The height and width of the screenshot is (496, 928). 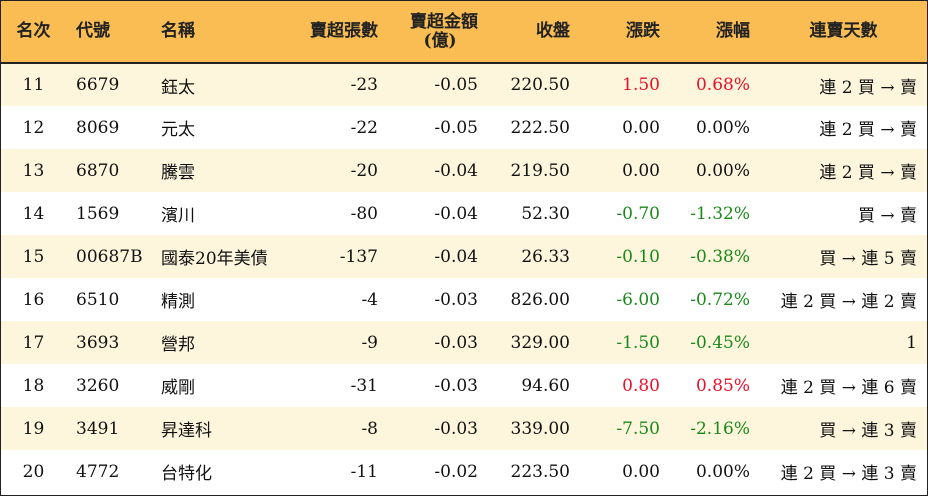 I want to click on cell-pct: -1.32%, so click(x=720, y=213).